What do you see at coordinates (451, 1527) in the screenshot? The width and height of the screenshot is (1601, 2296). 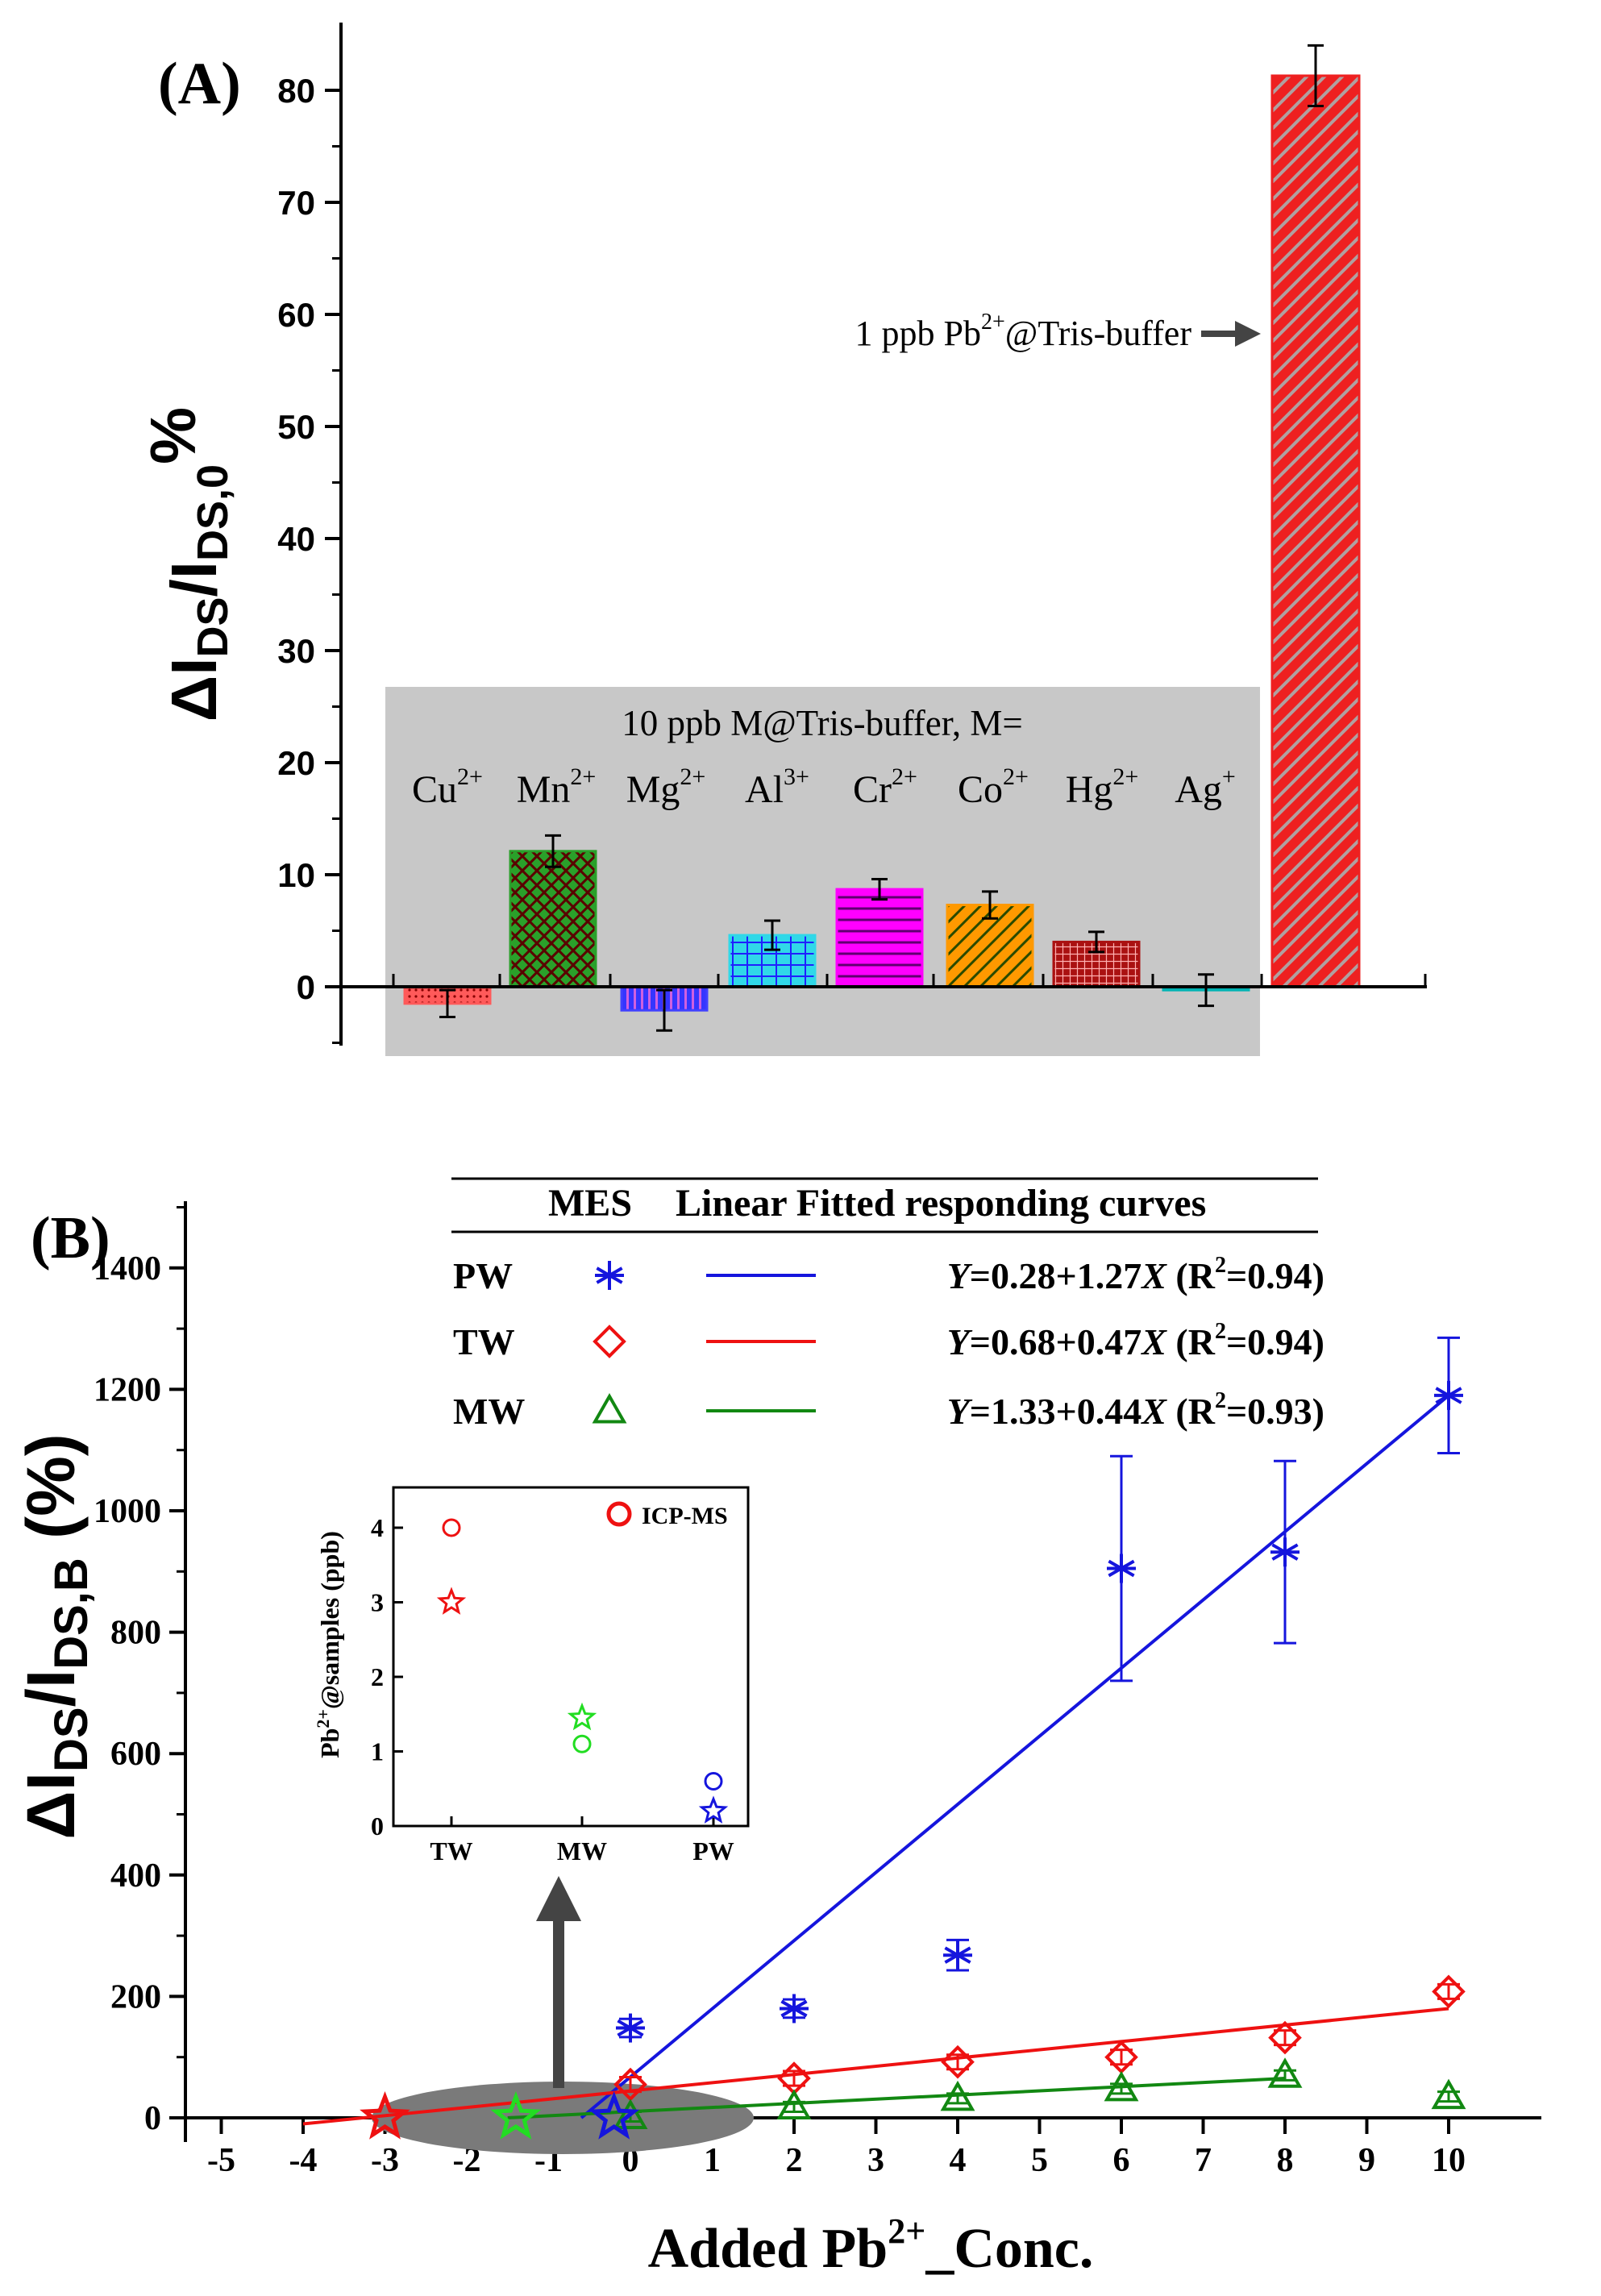 I see `inset-icp-tw` at bounding box center [451, 1527].